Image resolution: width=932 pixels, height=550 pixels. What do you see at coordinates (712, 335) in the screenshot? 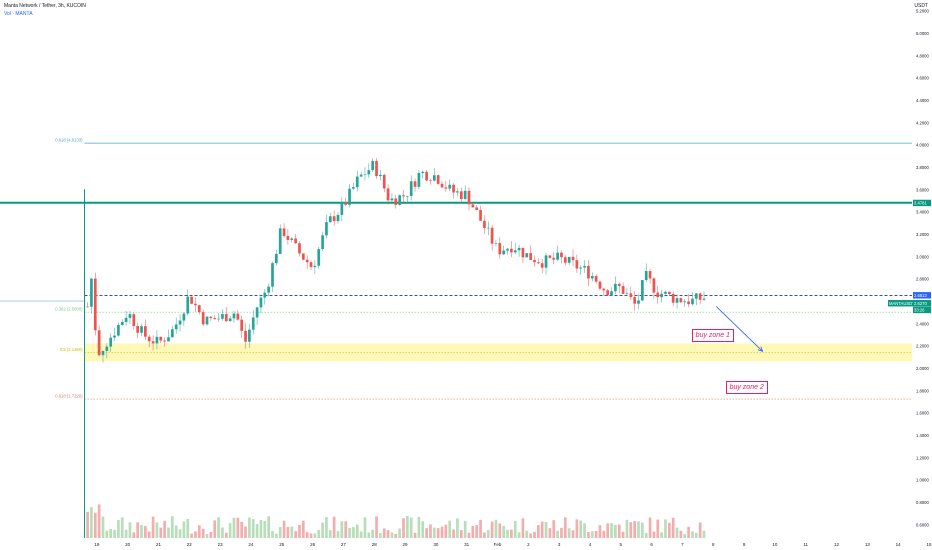
I see `buy-zone-1-label: buy zone 1` at bounding box center [712, 335].